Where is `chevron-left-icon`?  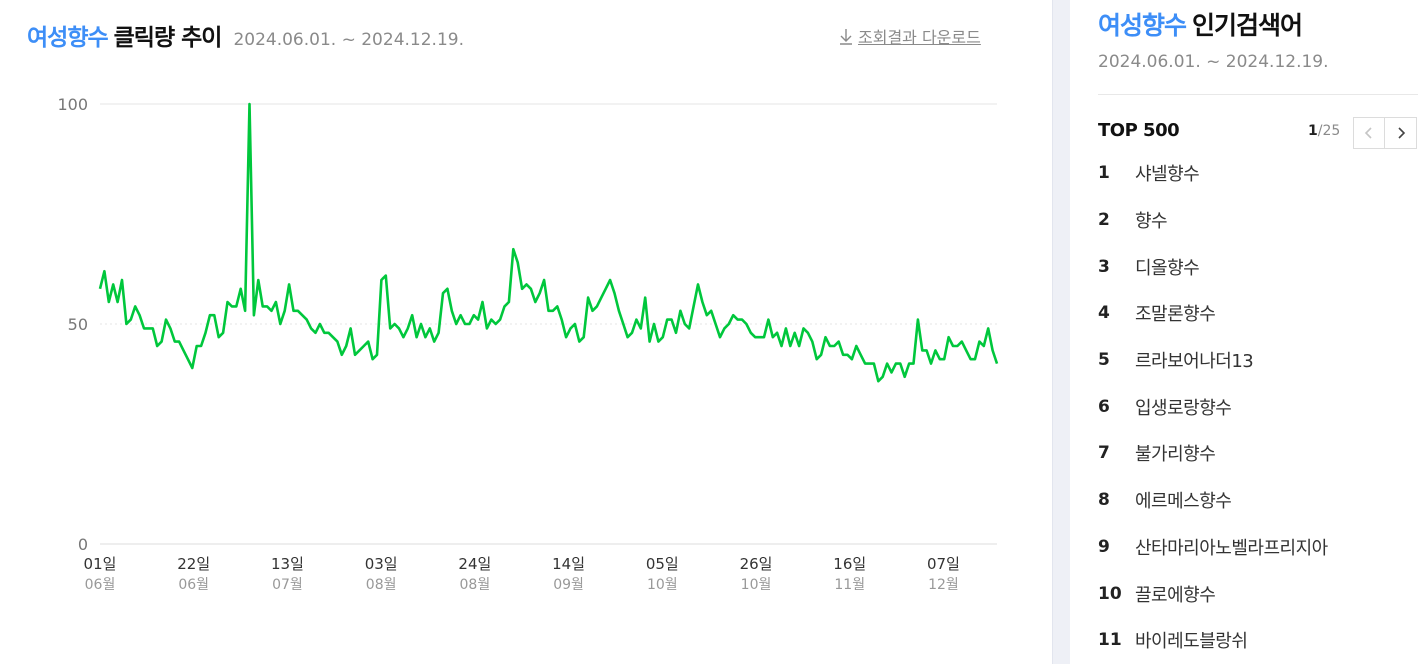 chevron-left-icon is located at coordinates (1368, 133).